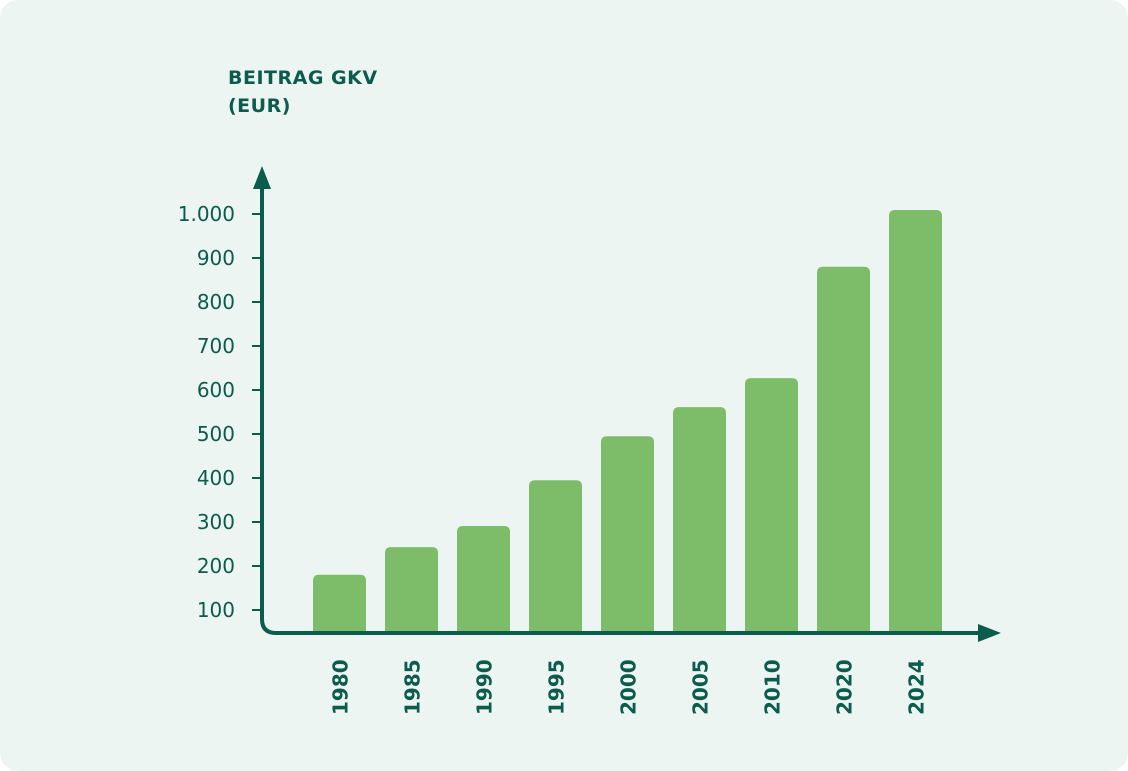 The height and width of the screenshot is (771, 1128). What do you see at coordinates (216, 478) in the screenshot?
I see `y-tick-label-400: 400` at bounding box center [216, 478].